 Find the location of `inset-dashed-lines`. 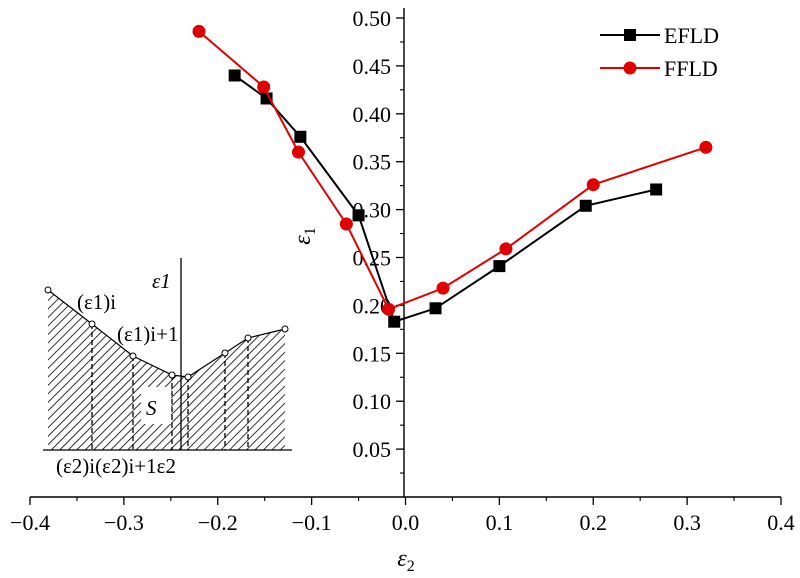

inset-dashed-lines is located at coordinates (170, 387).